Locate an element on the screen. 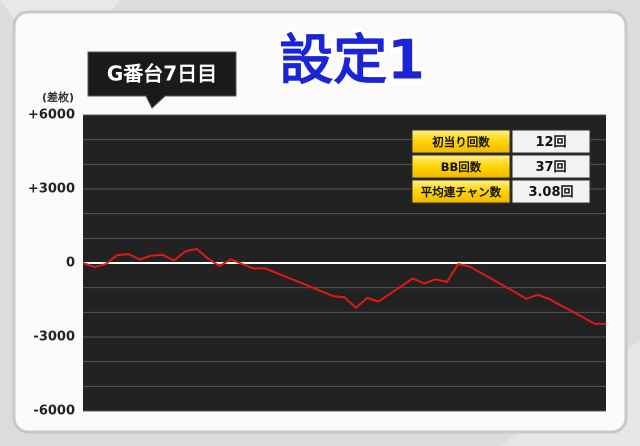 The height and width of the screenshot is (446, 640). stat-label: 平均連チャン数 is located at coordinates (461, 192).